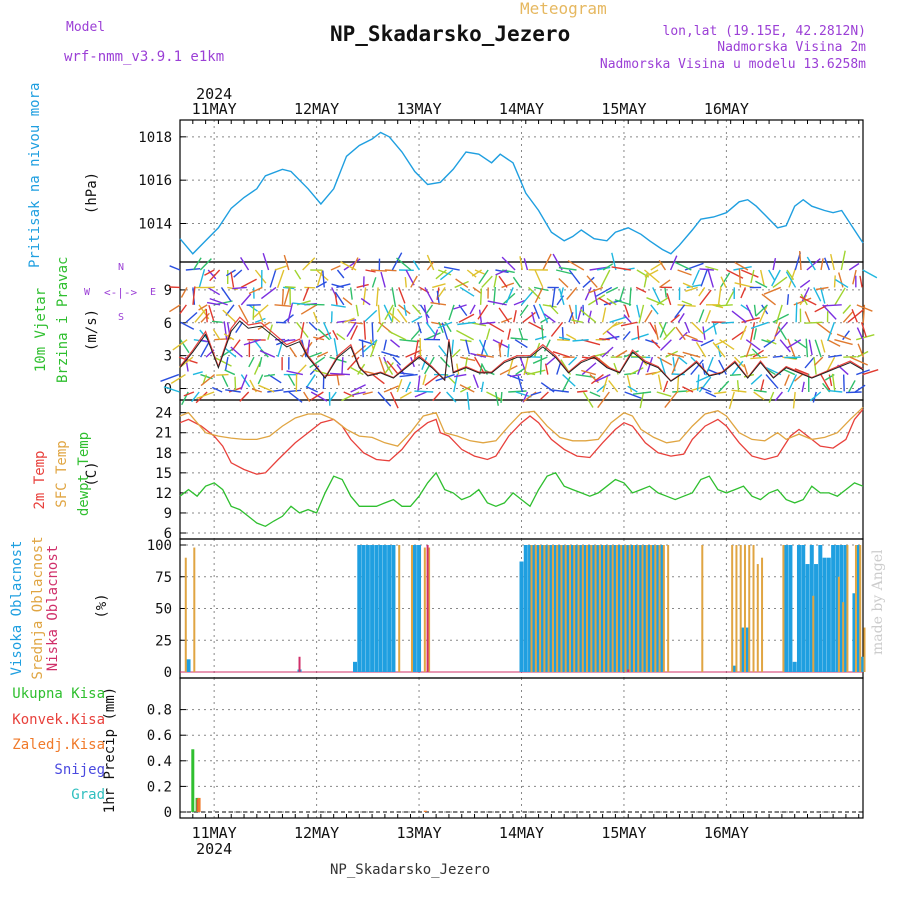 Image resolution: width=900 pixels, height=900 pixels. Describe the element at coordinates (168, 534) in the screenshot. I see `y-tick-label: 6` at that location.